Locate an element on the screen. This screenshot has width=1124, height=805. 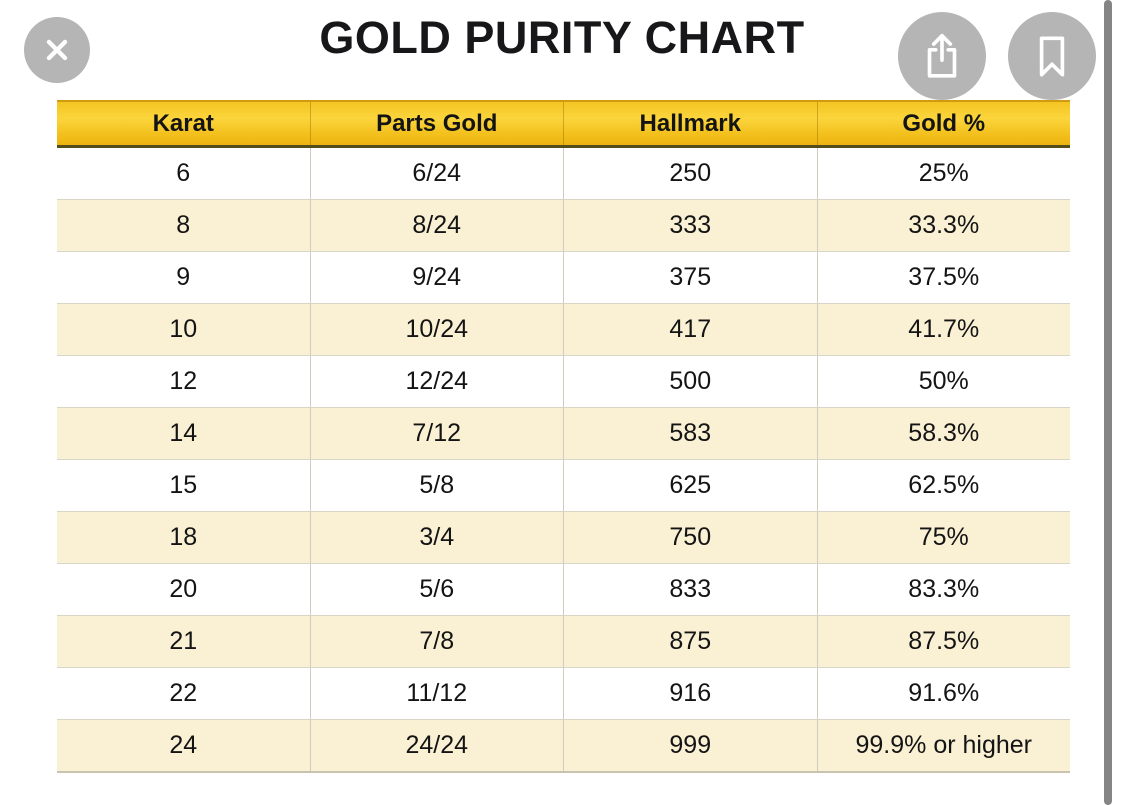
column-header-parts-gold: Parts Gold is located at coordinates (436, 123).